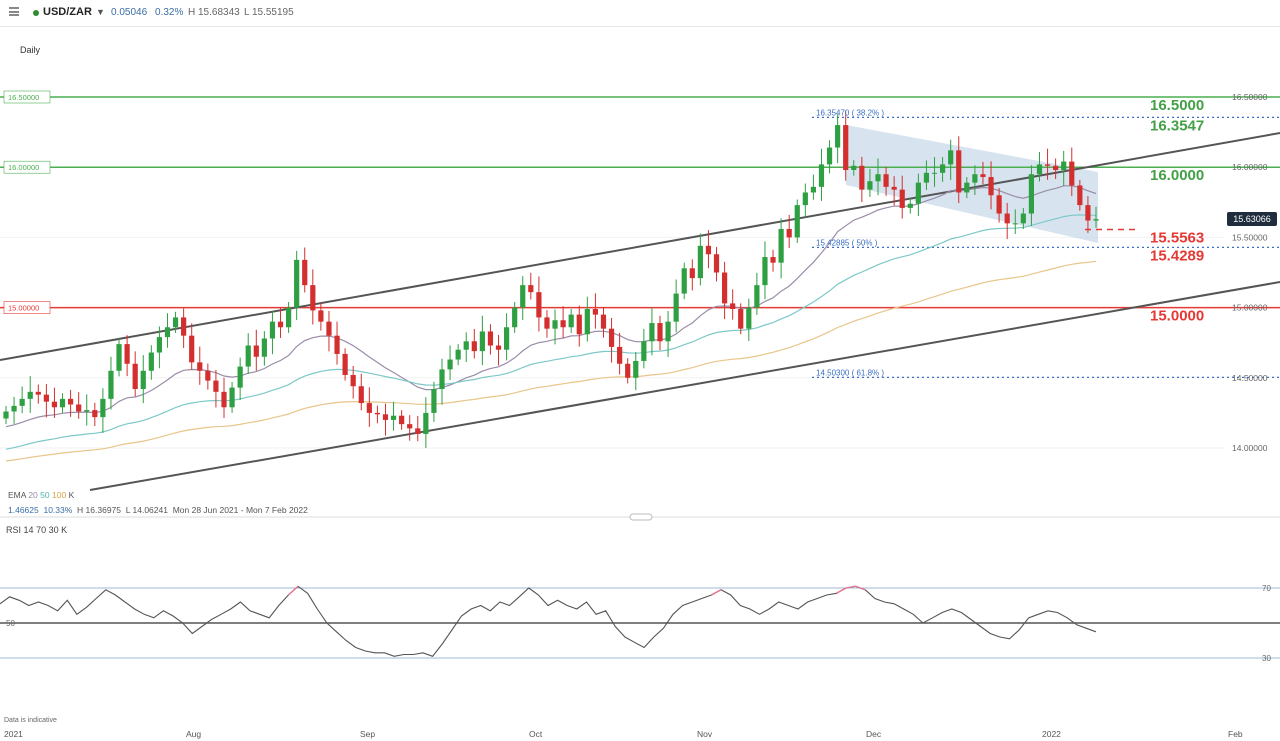 The width and height of the screenshot is (1280, 741). What do you see at coordinates (1250, 167) in the screenshot?
I see `y-tick-label: 16.00000` at bounding box center [1250, 167].